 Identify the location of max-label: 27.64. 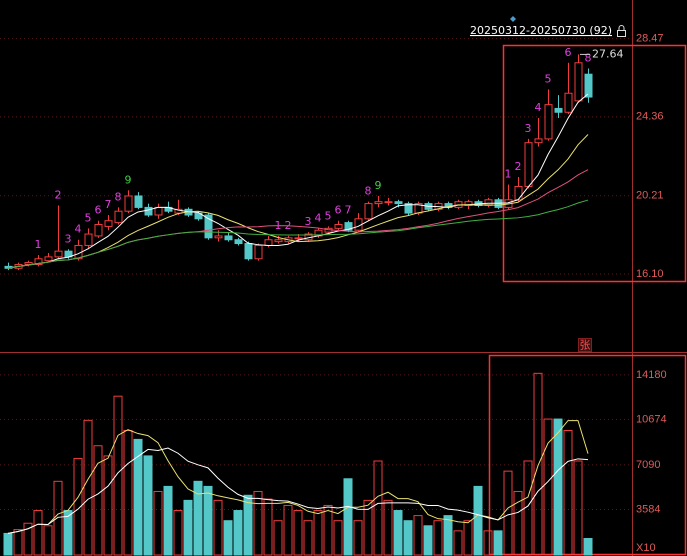
(608, 53).